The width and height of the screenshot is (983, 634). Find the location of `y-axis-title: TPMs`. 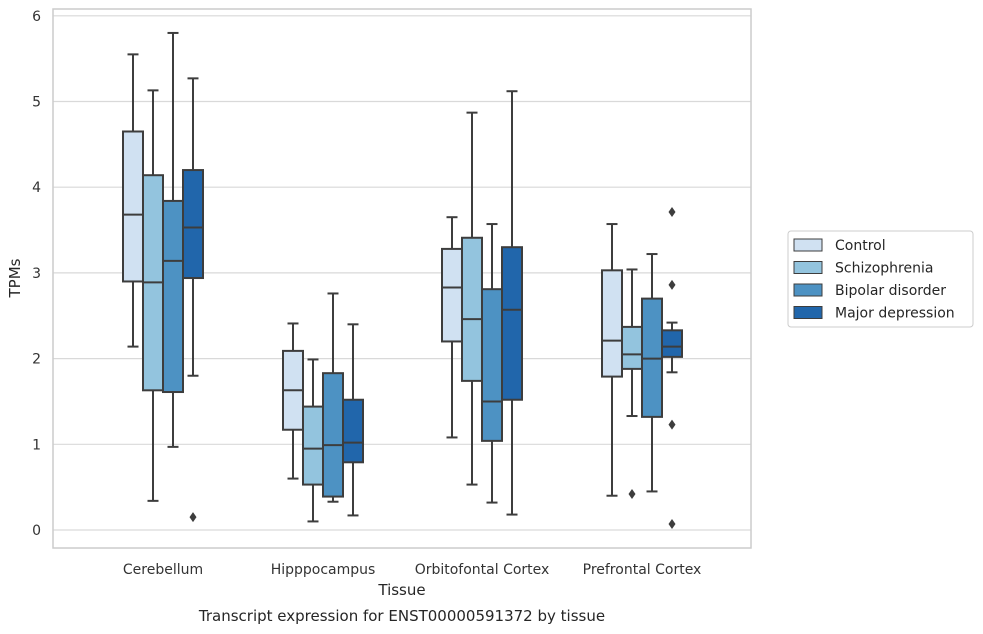

y-axis-title: TPMs is located at coordinates (15, 278).